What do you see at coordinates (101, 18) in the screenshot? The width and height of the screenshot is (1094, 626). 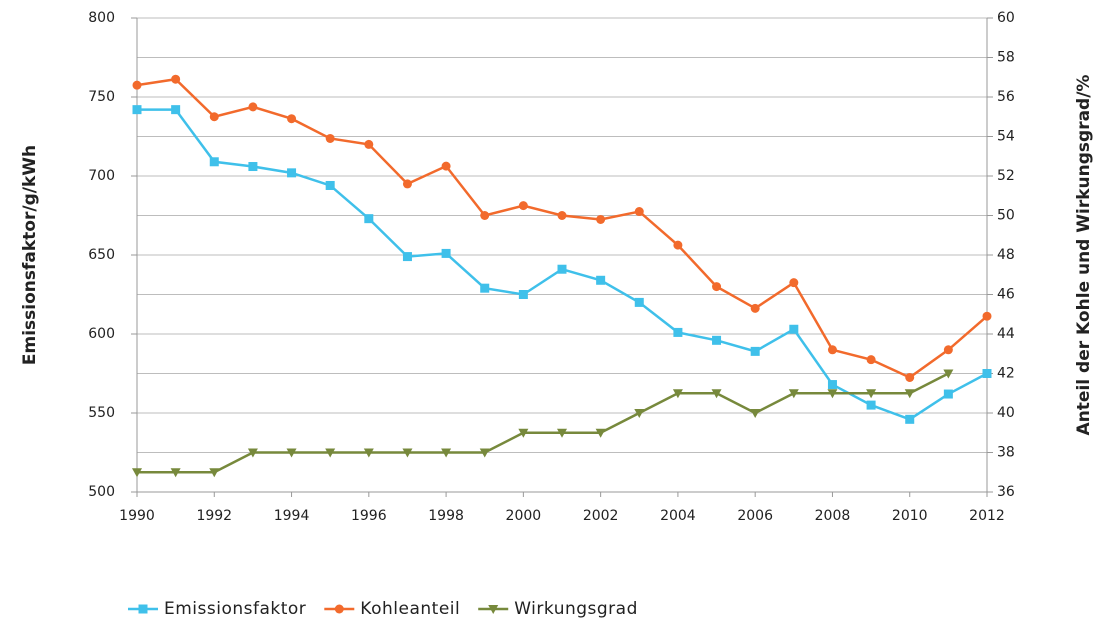 I see `y-tick-label: 800` at bounding box center [101, 18].